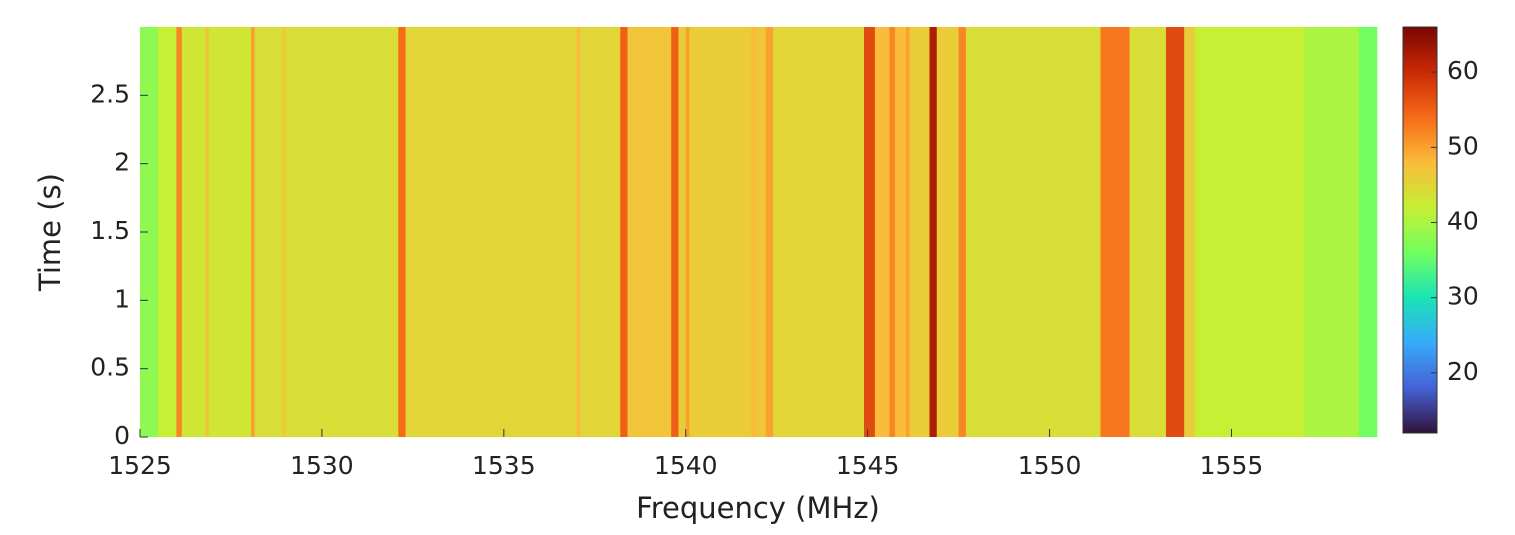  I want to click on x-tick-label: 1550, so click(1050, 465).